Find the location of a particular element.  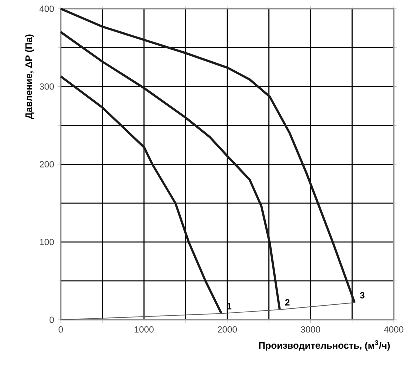

x-tick-label: 1000 is located at coordinates (144, 329).